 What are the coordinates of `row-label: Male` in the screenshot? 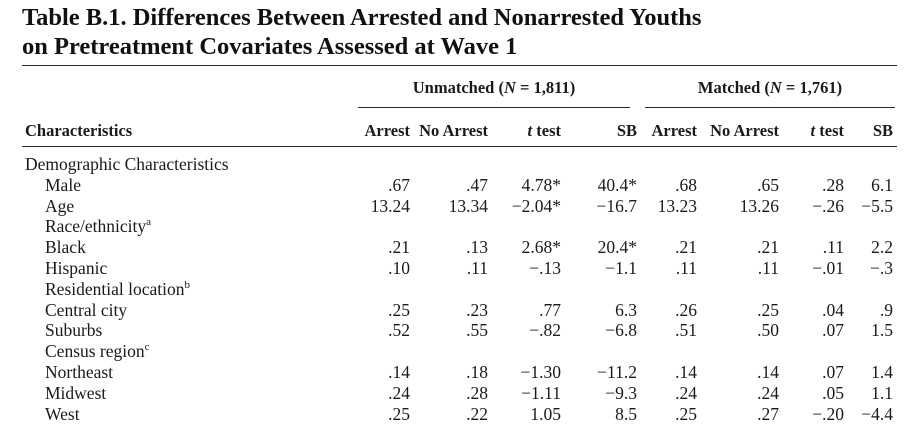 It's located at (63, 185).